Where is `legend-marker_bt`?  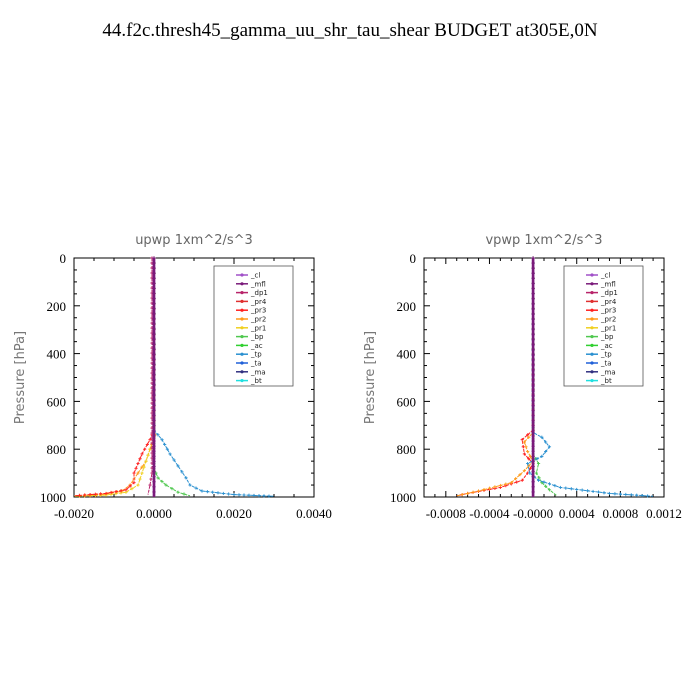 legend-marker_bt is located at coordinates (592, 381).